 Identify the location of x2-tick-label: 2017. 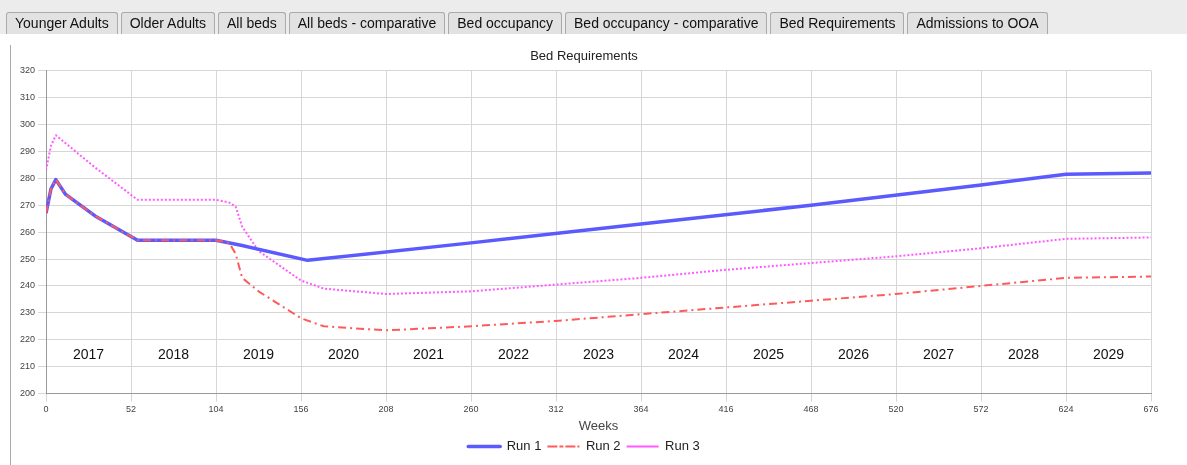
(88, 354).